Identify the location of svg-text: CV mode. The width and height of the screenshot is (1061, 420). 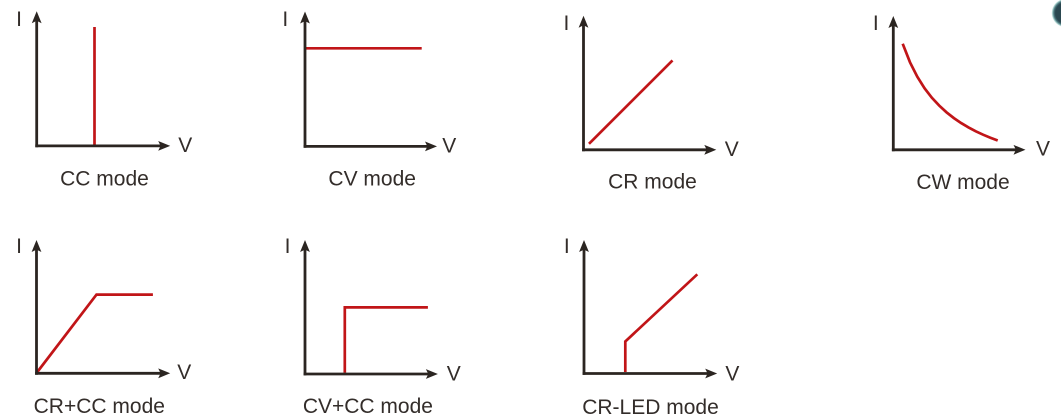
(372, 178).